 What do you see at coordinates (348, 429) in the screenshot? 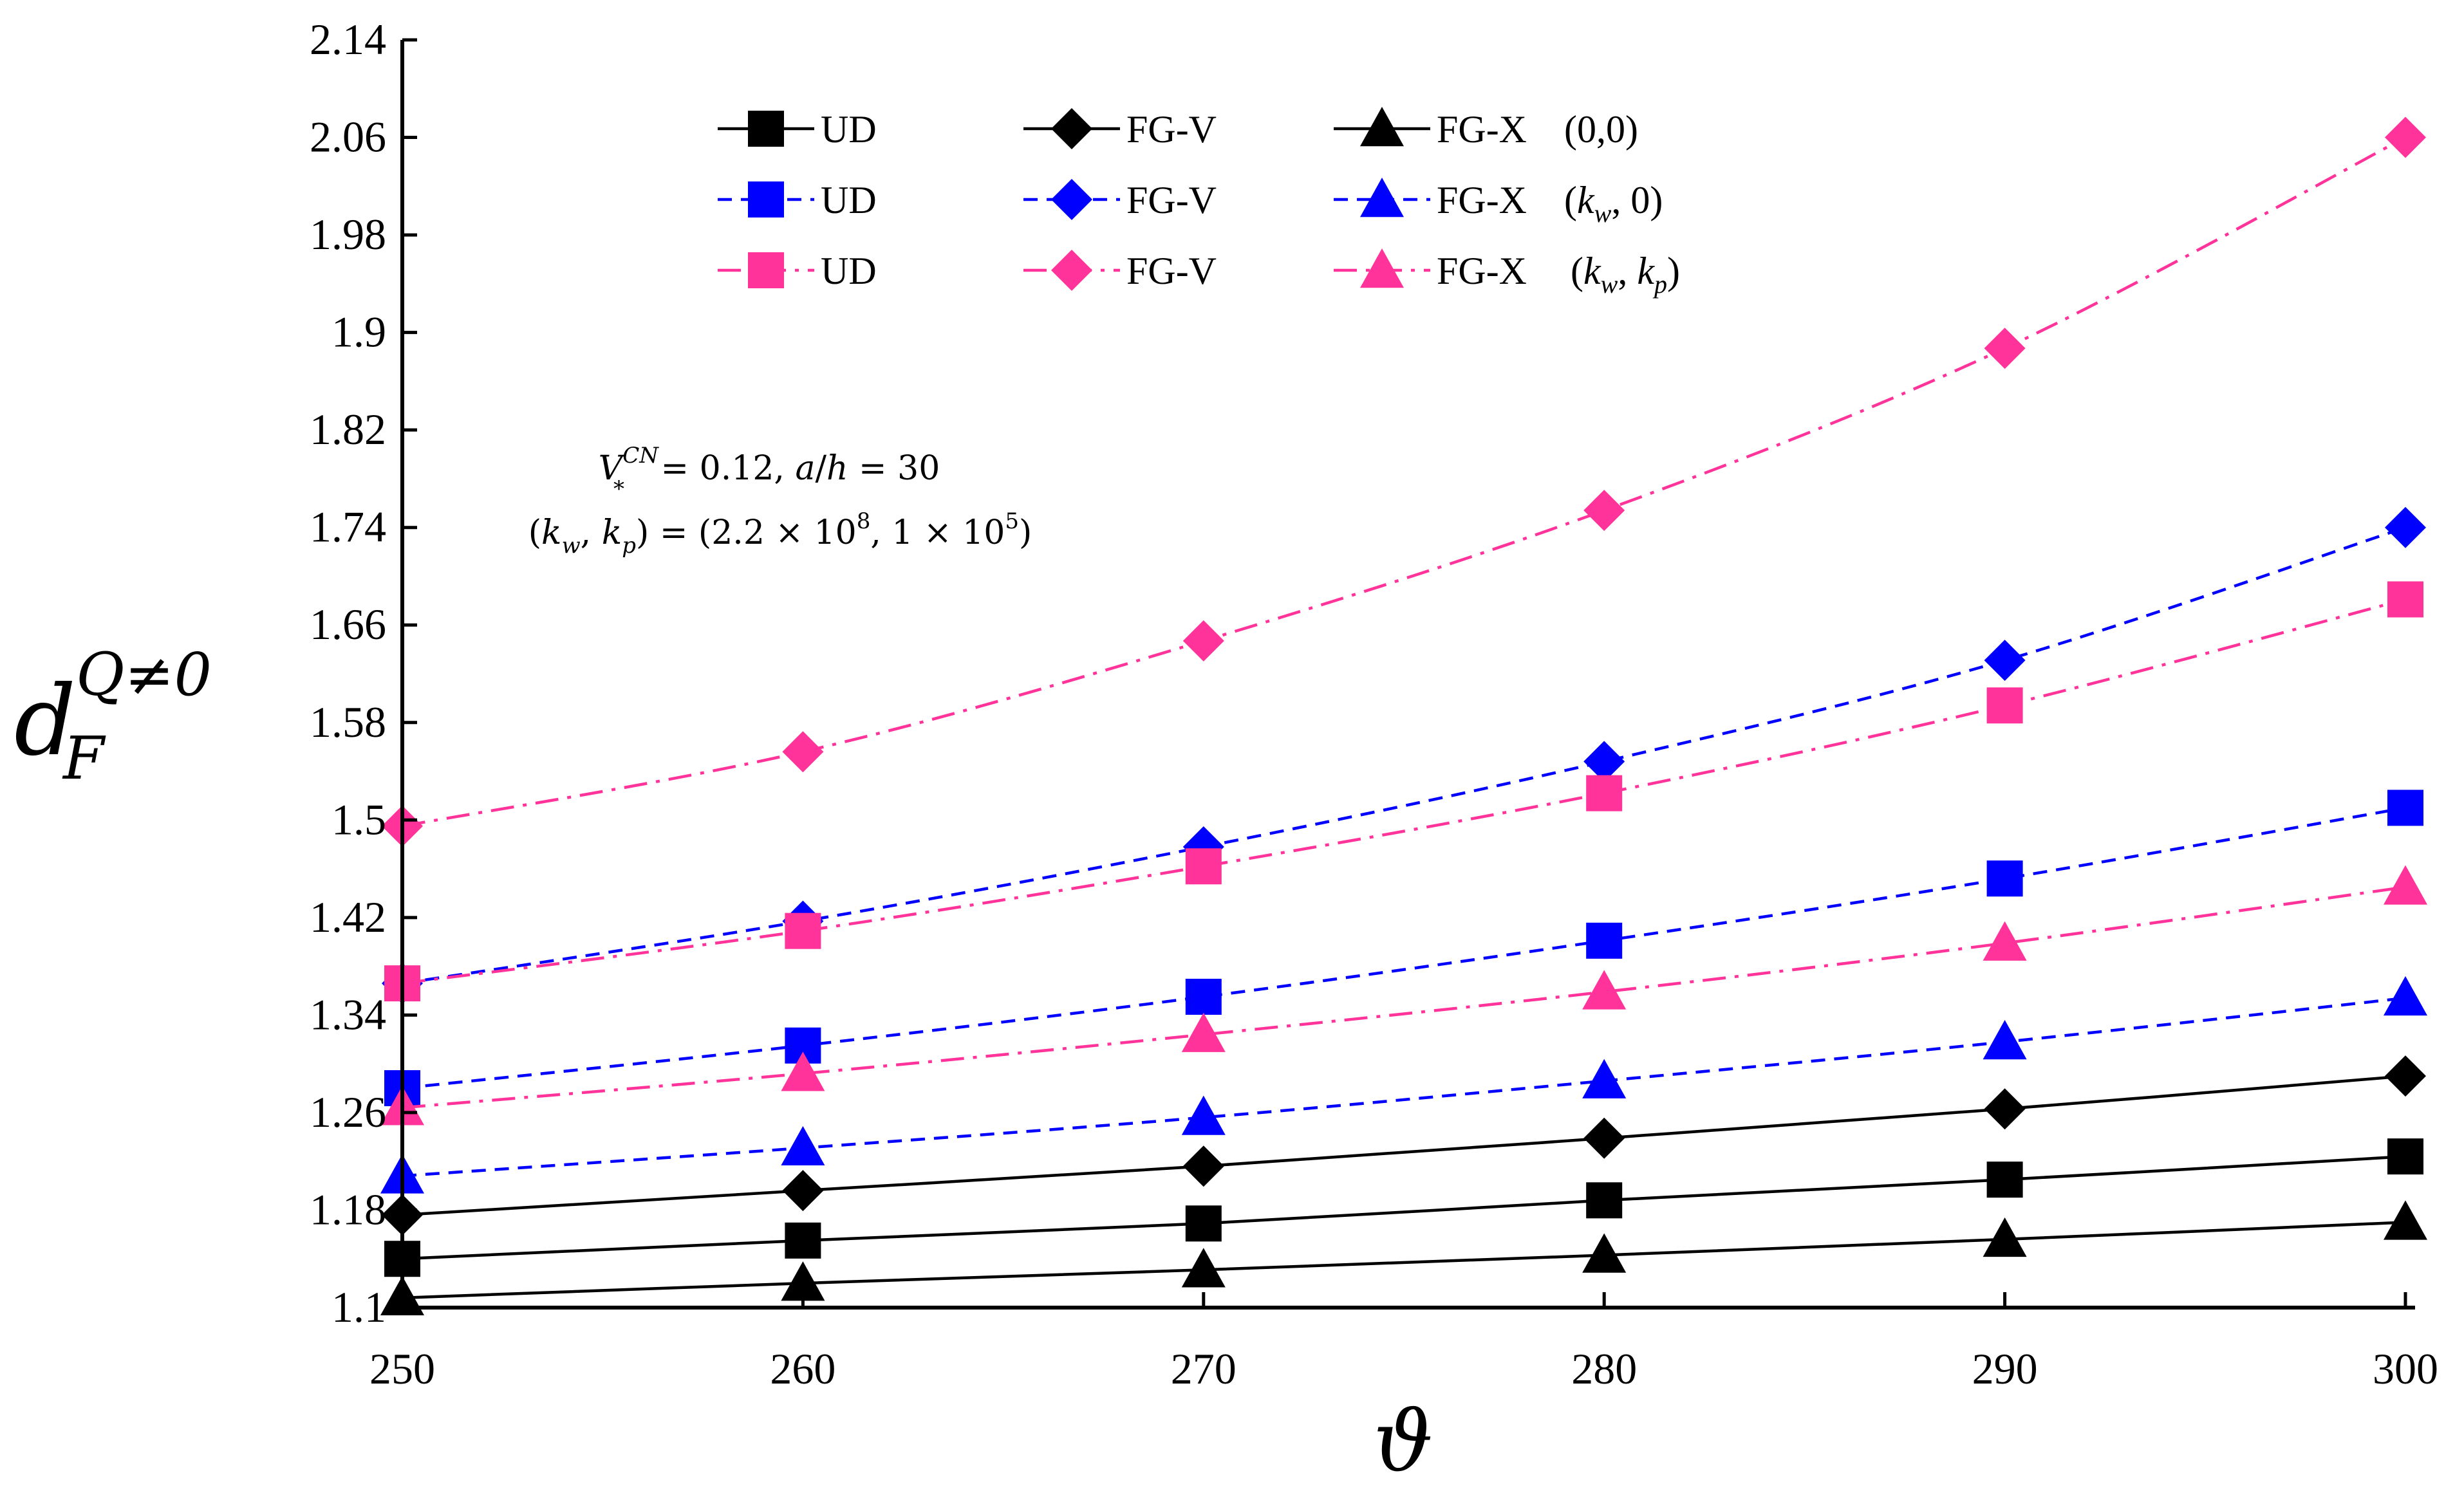
I see `y-tick-label: 1.82` at bounding box center [348, 429].